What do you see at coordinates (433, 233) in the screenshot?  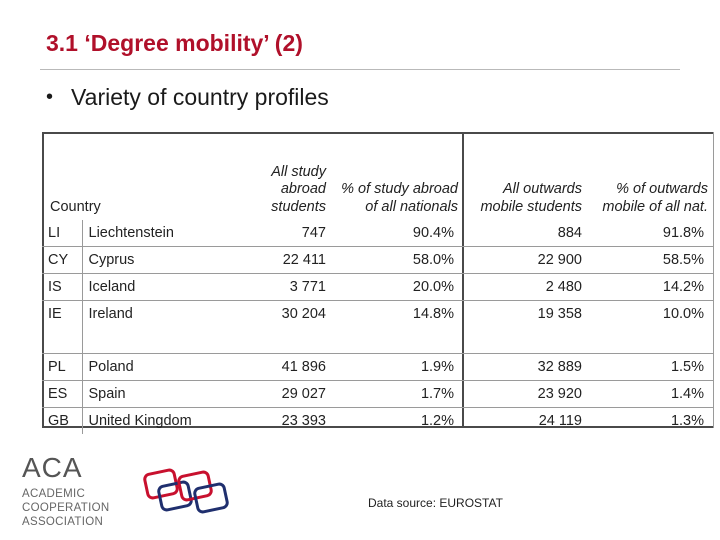 I see `abroad-percent: 90.4%` at bounding box center [433, 233].